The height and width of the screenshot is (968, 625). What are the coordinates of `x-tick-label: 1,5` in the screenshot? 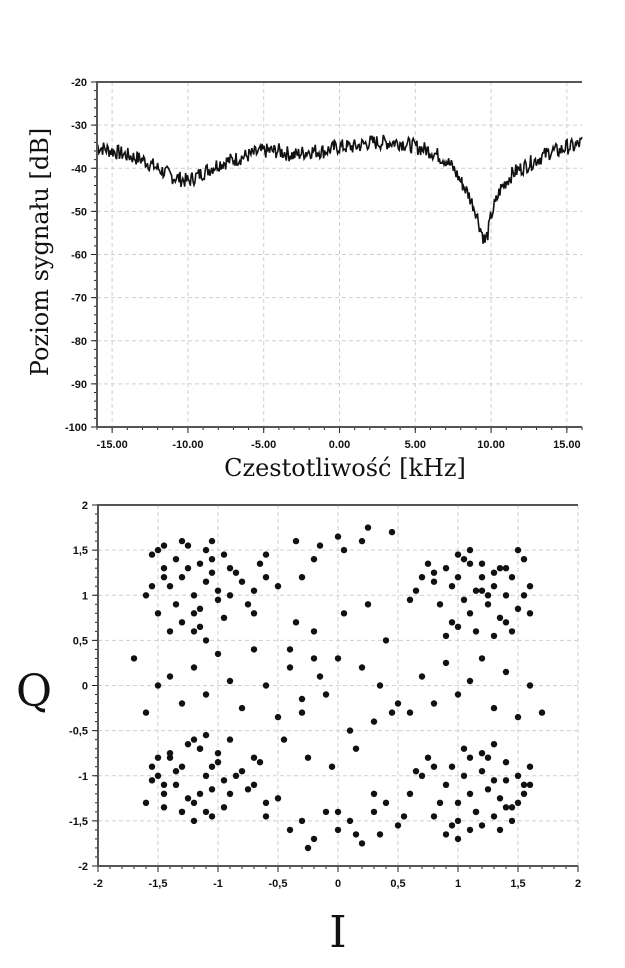 It's located at (517, 884).